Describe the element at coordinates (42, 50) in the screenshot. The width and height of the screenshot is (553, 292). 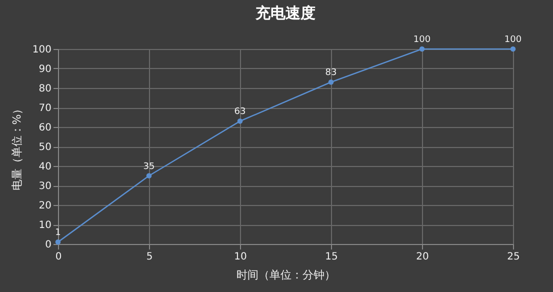
I see `y-tick-label: 100` at that location.